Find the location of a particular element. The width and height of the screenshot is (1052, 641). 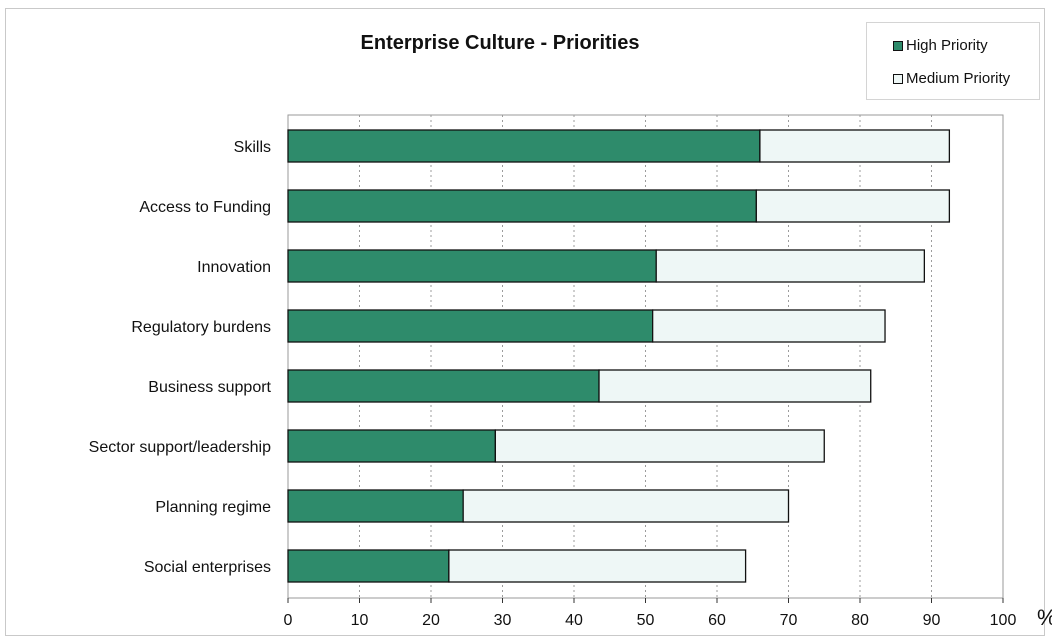

category-label: Innovation is located at coordinates (234, 267).